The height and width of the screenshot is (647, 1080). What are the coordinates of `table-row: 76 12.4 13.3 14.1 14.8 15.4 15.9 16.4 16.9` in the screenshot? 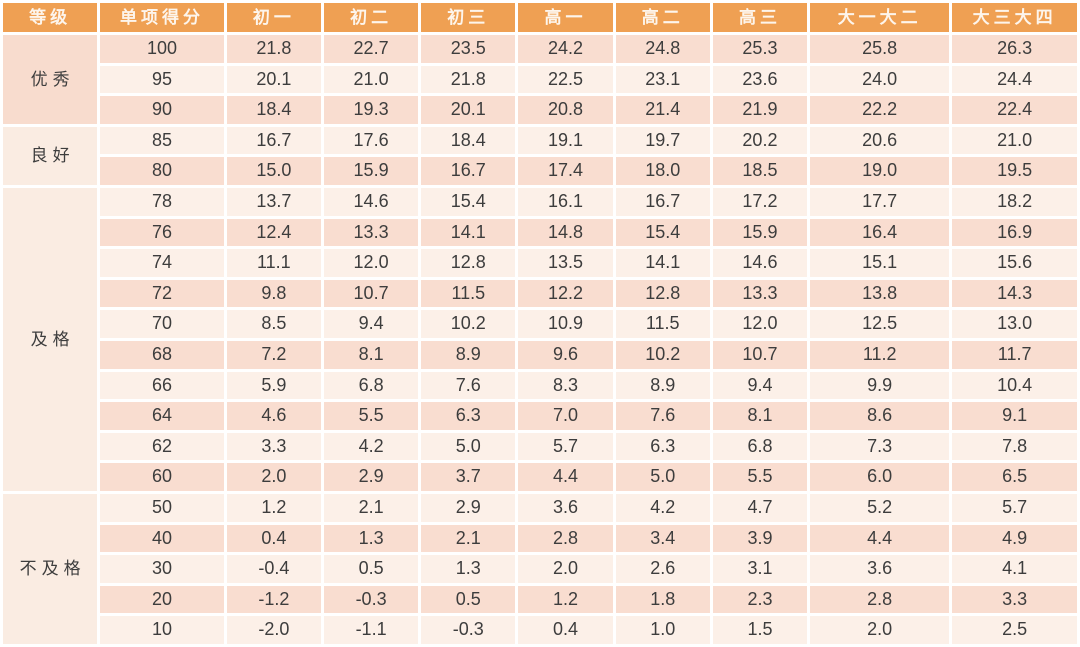 It's located at (540, 232).